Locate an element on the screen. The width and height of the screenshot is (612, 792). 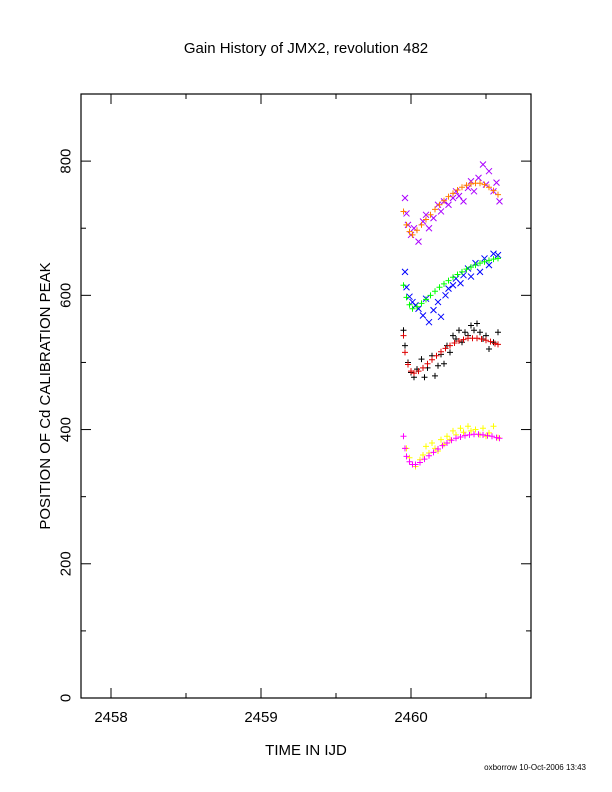
data-series is located at coordinates (451, 315).